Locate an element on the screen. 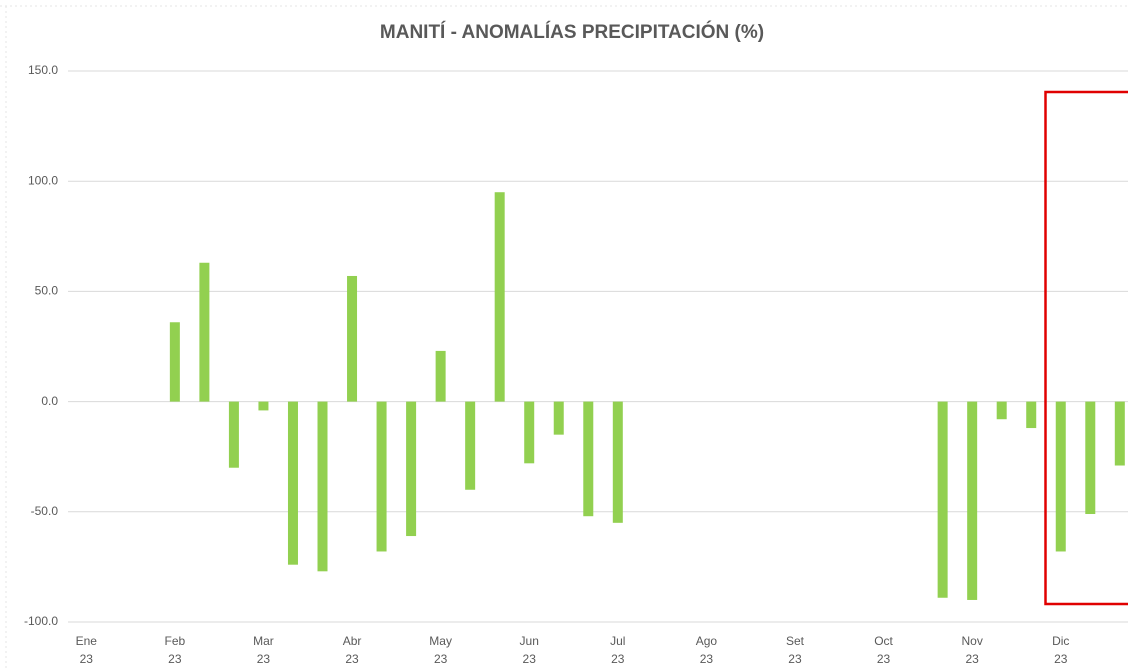 Image resolution: width=1128 pixels, height=669 pixels. y-tick-label: -50.0 is located at coordinates (45, 511).